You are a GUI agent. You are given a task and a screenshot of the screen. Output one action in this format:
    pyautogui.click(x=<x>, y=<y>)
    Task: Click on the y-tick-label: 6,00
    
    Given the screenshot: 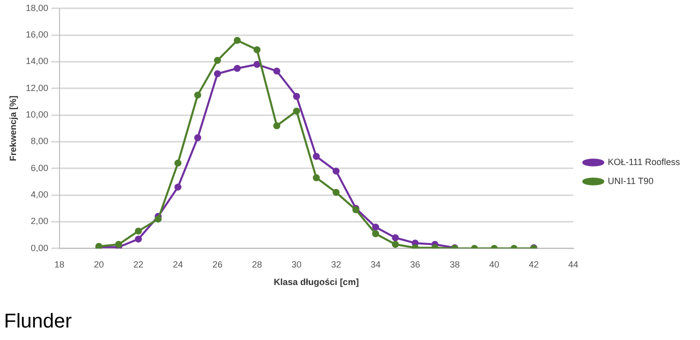 What is the action you would take?
    pyautogui.click(x=39, y=167)
    